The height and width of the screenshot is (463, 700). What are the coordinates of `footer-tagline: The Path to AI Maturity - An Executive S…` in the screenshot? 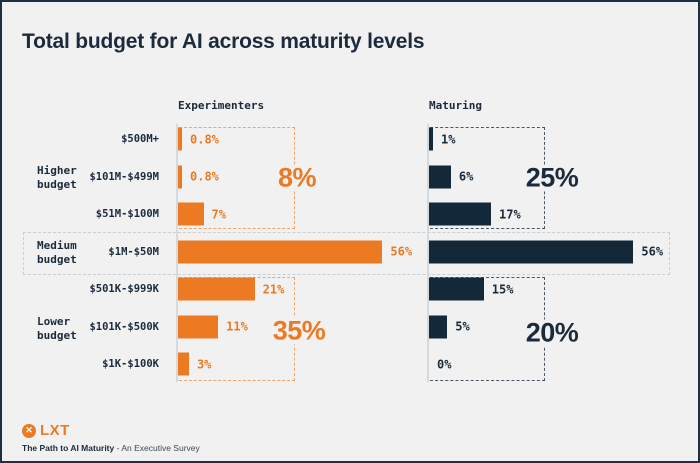 It's located at (111, 448).